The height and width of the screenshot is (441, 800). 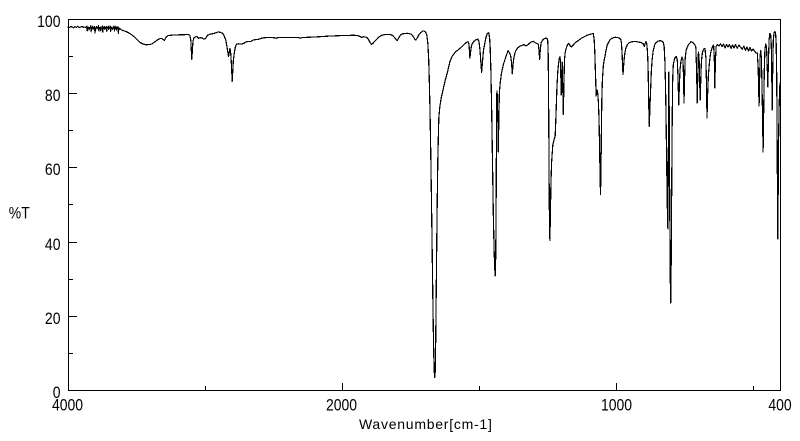 What do you see at coordinates (426, 424) in the screenshot?
I see `svg-text: Wavenumber[cm-1]` at bounding box center [426, 424].